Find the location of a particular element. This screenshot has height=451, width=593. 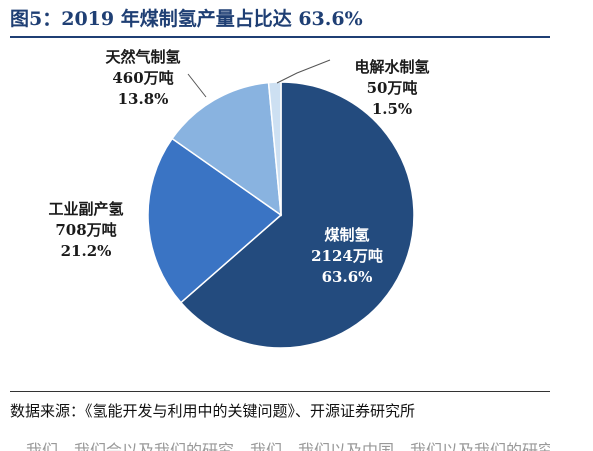

slice-label-1: 煤制氢 2124万吨 63.6% is located at coordinates (347, 256).